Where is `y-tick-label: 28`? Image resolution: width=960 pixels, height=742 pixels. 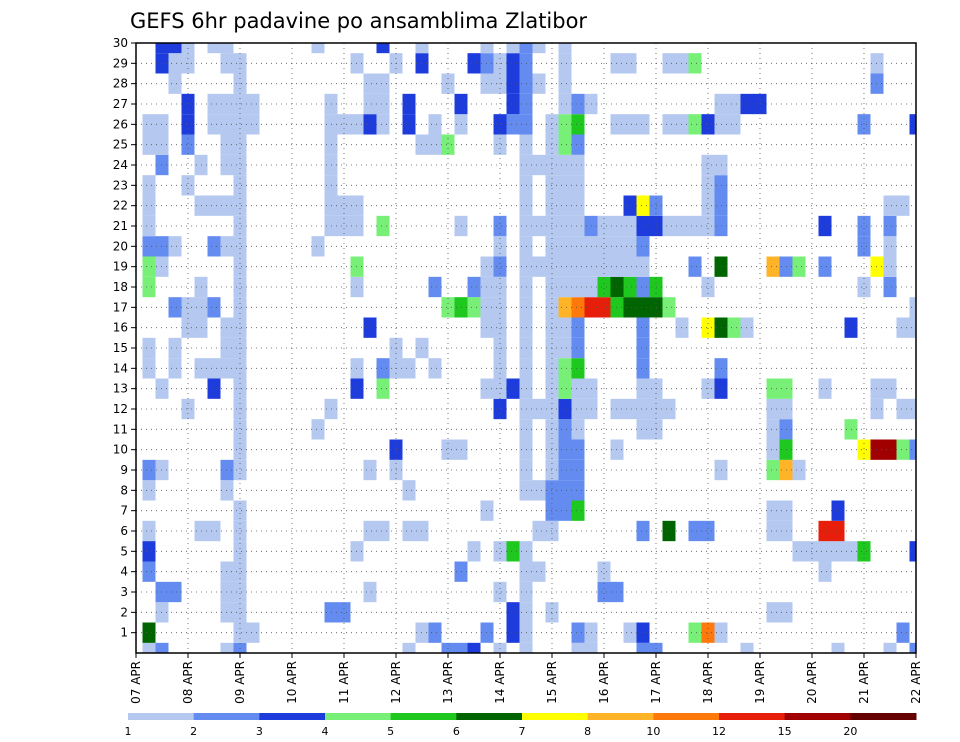 y-tick-label: 28 is located at coordinates (120, 84).